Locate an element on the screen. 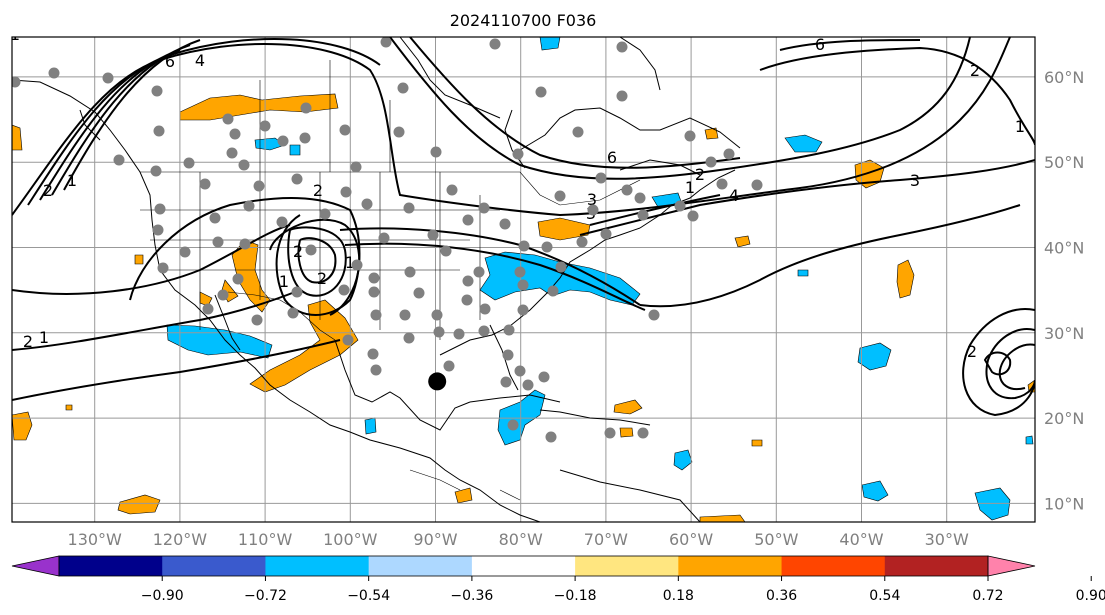 The width and height of the screenshot is (1105, 615). colorbar-tick-label: 0.72 is located at coordinates (987, 596).